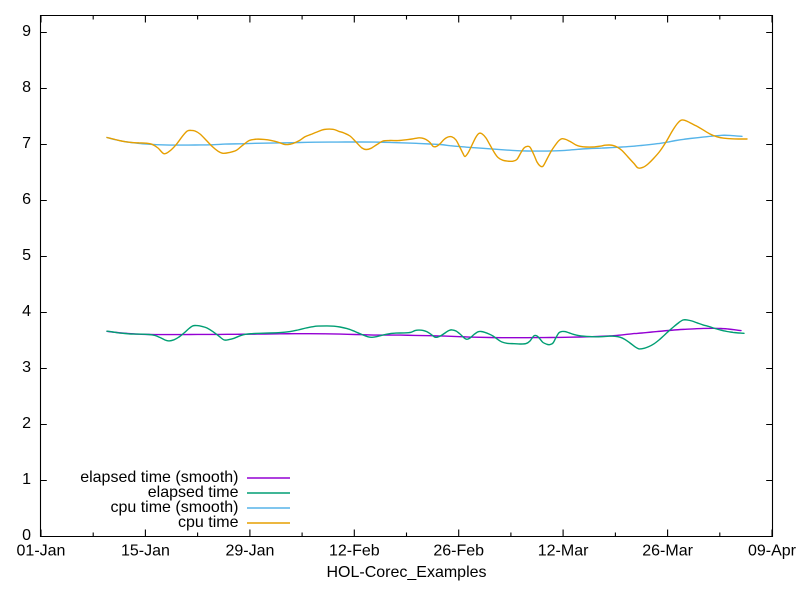 The width and height of the screenshot is (800, 605). Describe the element at coordinates (145, 551) in the screenshot. I see `svg-text: 15-Jan` at that location.